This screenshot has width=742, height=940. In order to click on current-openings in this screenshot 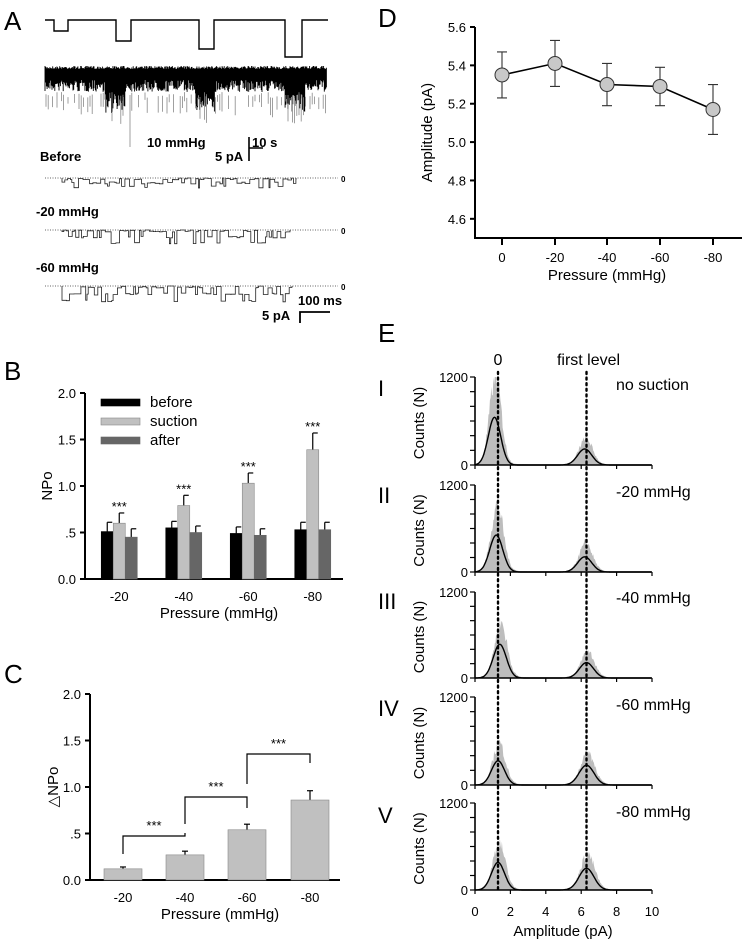, I will do `click(185, 119)`.